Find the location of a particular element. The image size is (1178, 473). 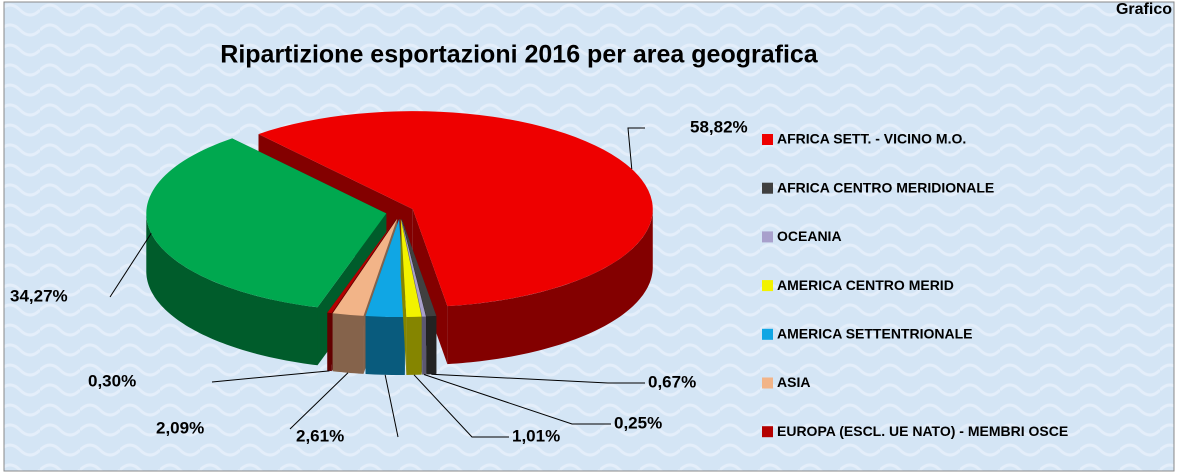

legend-label: AFRICA SETT. - VICINO M.O. is located at coordinates (871, 139).